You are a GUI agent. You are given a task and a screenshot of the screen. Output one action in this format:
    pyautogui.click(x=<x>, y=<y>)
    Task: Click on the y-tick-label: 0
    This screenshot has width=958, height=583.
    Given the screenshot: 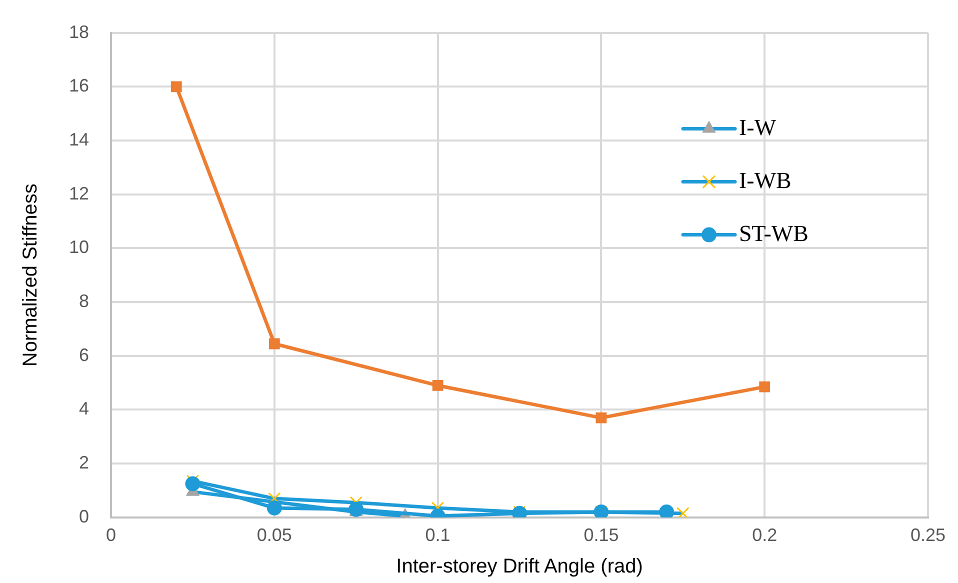 What is the action you would take?
    pyautogui.click(x=84, y=516)
    